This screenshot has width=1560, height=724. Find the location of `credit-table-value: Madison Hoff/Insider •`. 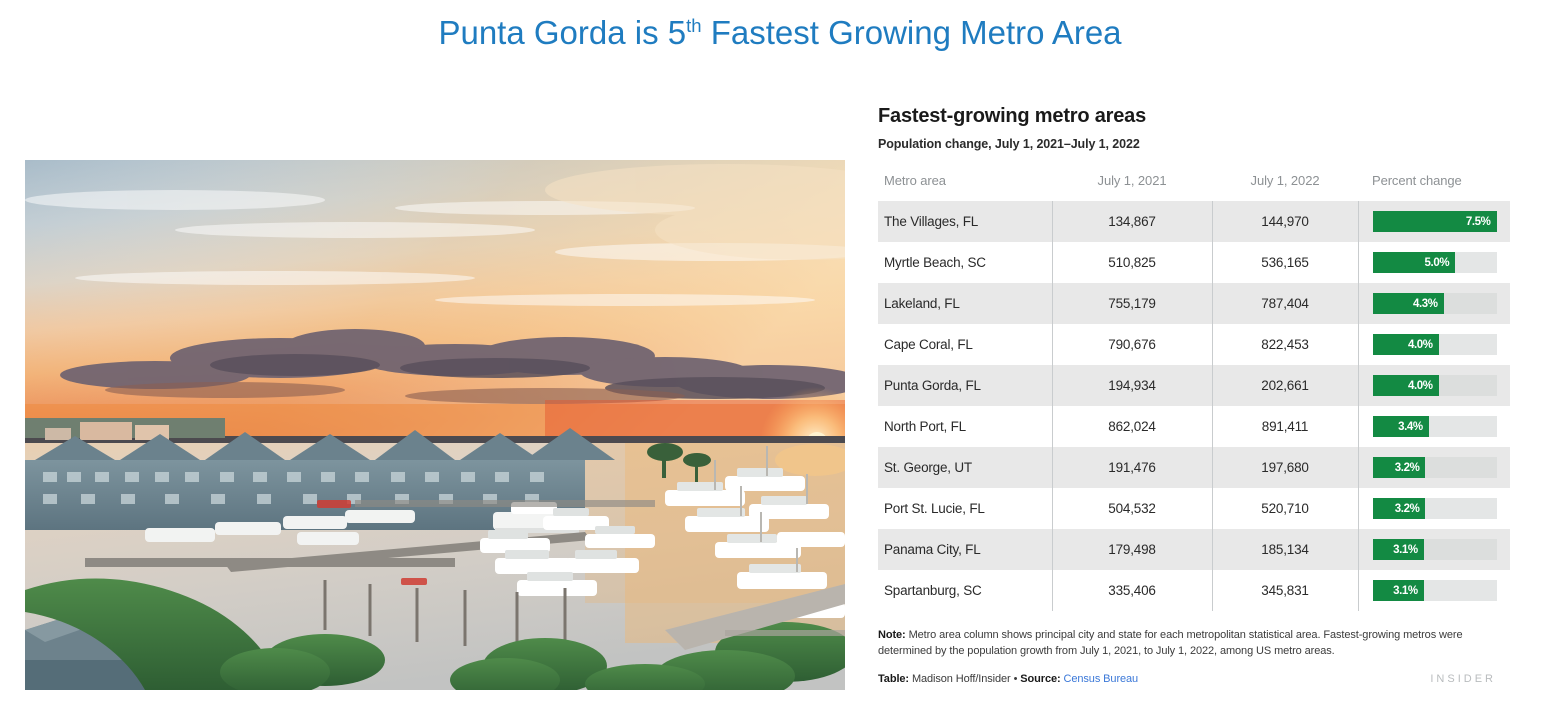

credit-table-value: Madison Hoff/Insider • is located at coordinates (964, 678).